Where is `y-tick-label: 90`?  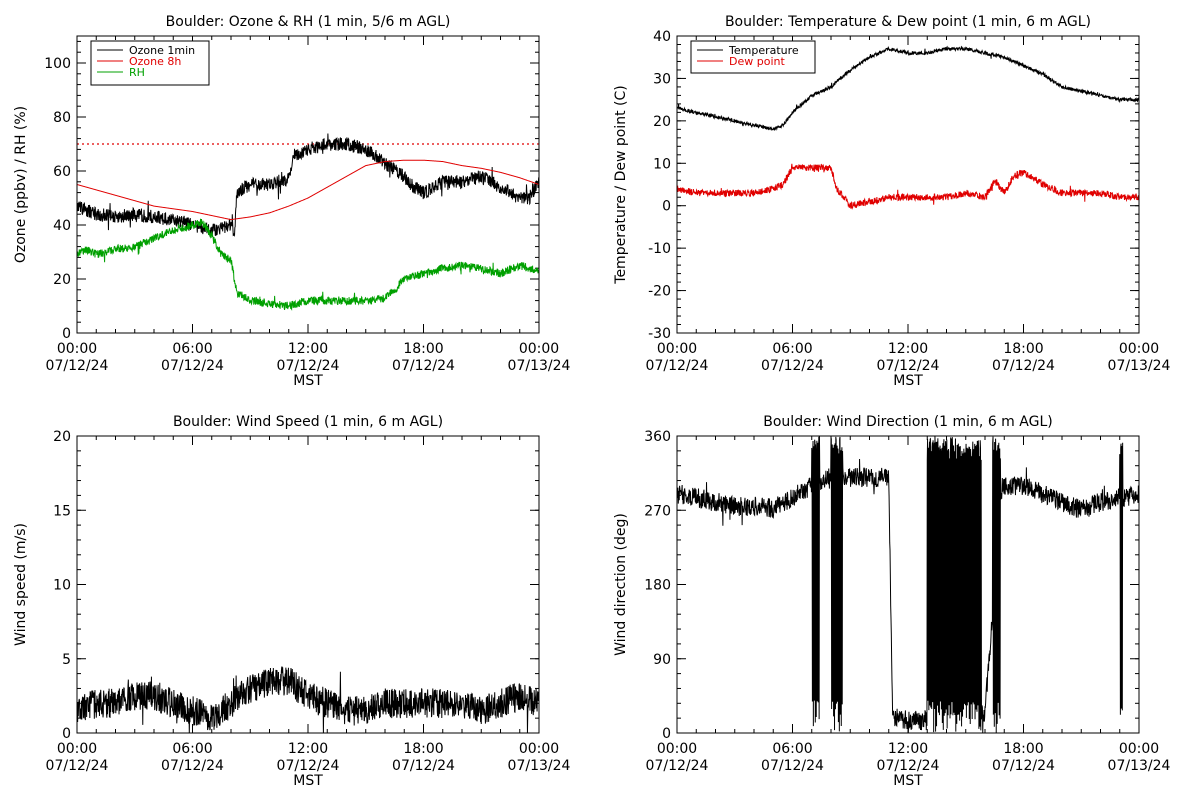
y-tick-label: 90 is located at coordinates (662, 660).